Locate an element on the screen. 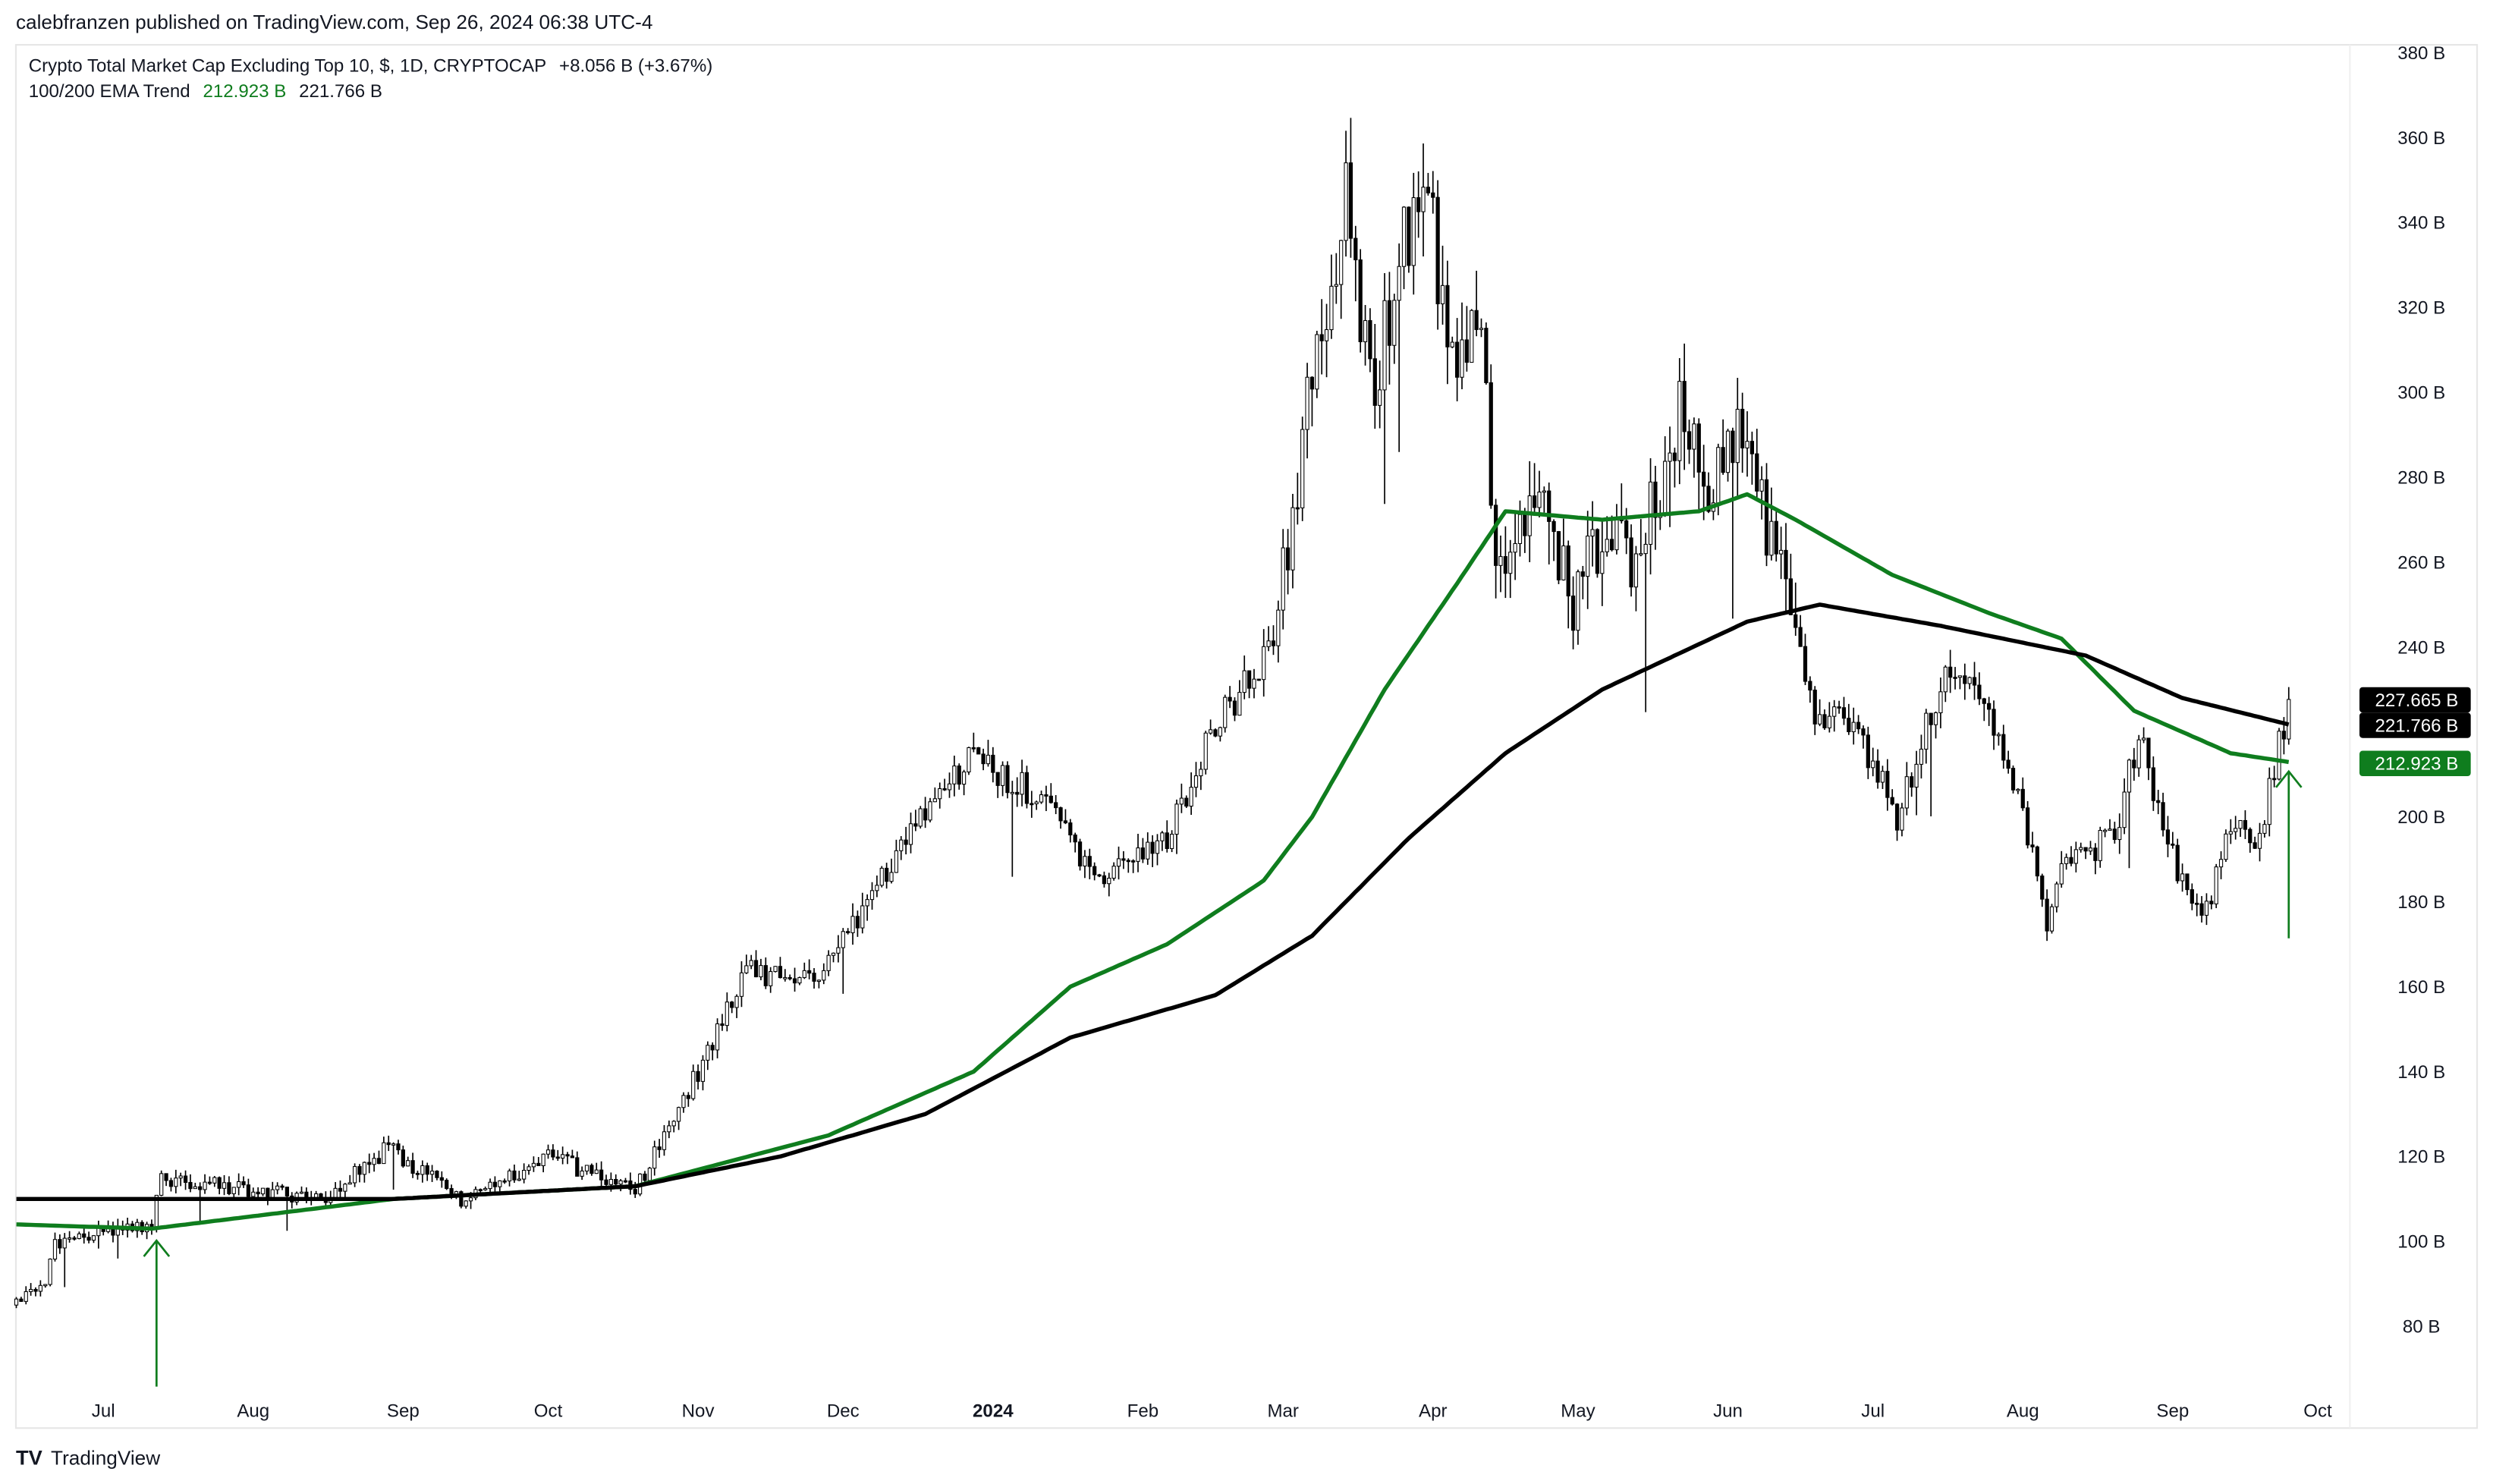  tradingview-logo: TV TradingView is located at coordinates (88, 1457).